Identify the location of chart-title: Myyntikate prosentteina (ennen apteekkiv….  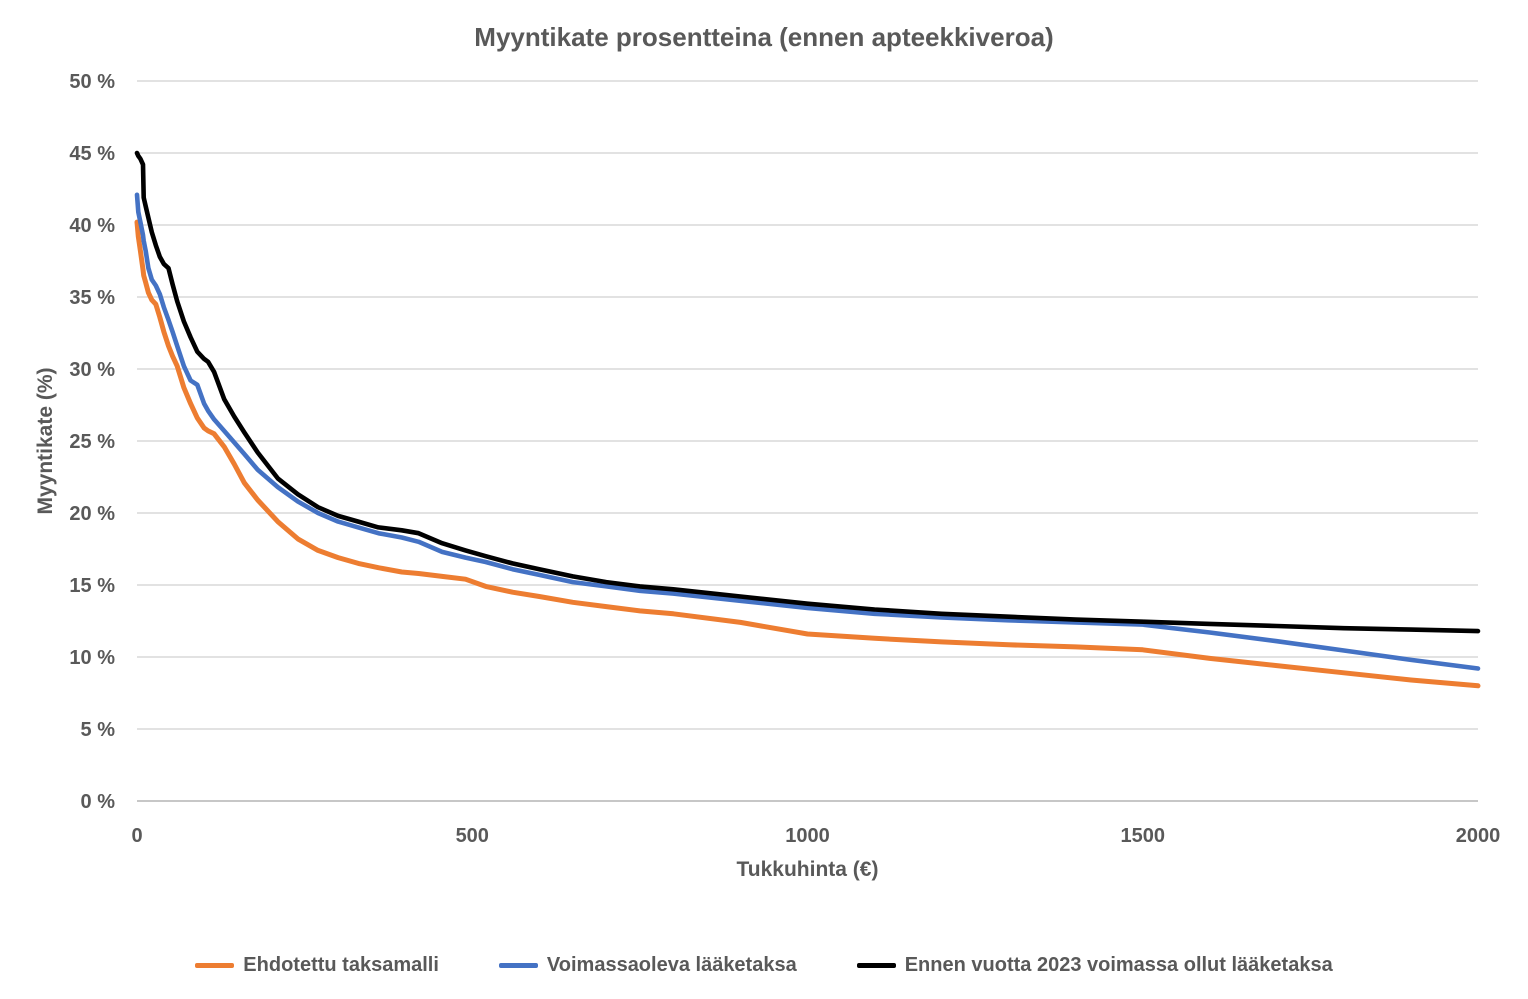
(764, 37).